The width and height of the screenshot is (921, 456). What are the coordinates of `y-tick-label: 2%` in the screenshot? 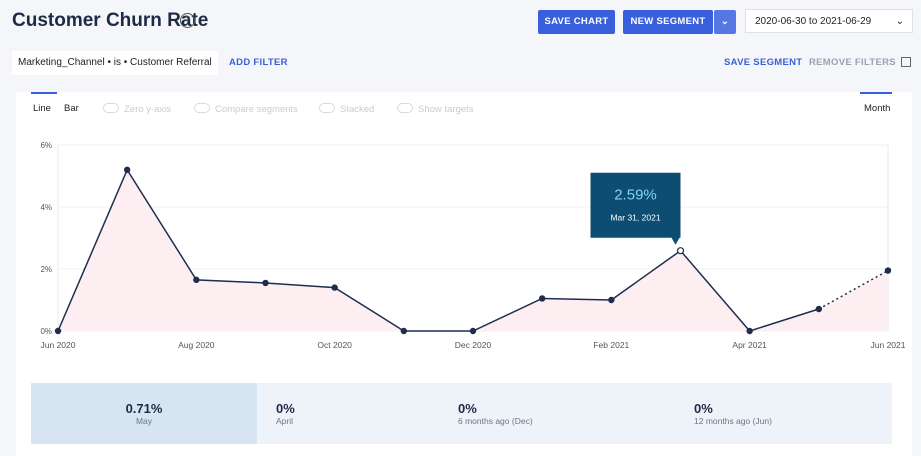 It's located at (46, 269).